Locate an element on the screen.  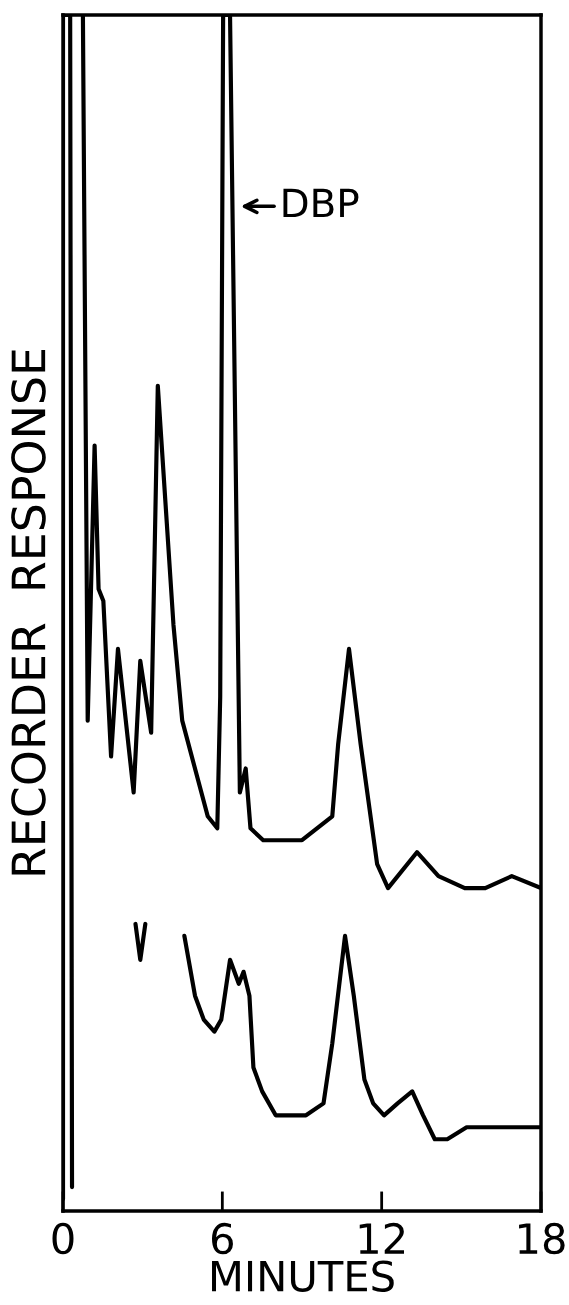
annotation: DBP is located at coordinates (321, 203).